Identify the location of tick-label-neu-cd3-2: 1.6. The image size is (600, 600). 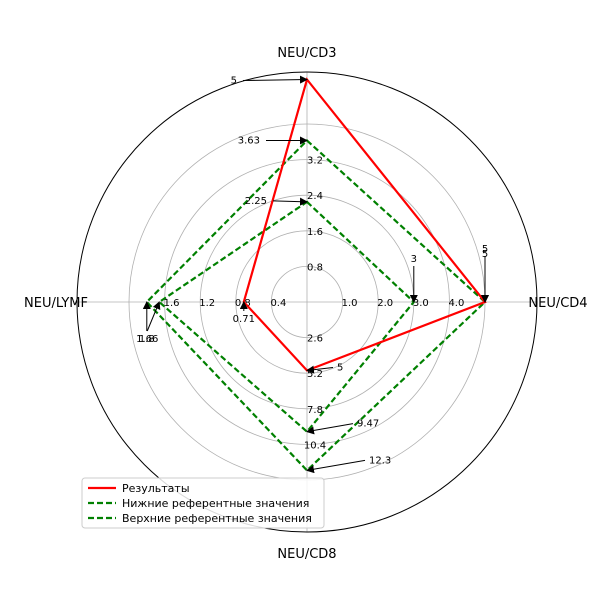
(315, 232).